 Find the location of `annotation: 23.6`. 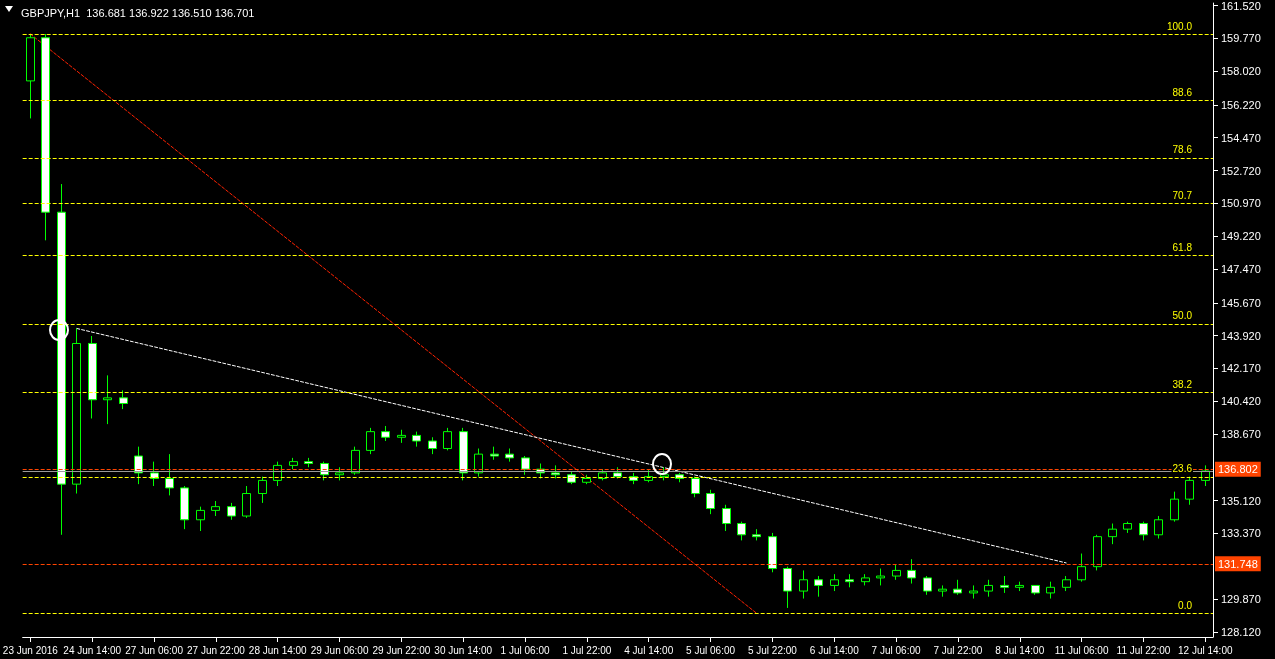

annotation: 23.6 is located at coordinates (1182, 469).